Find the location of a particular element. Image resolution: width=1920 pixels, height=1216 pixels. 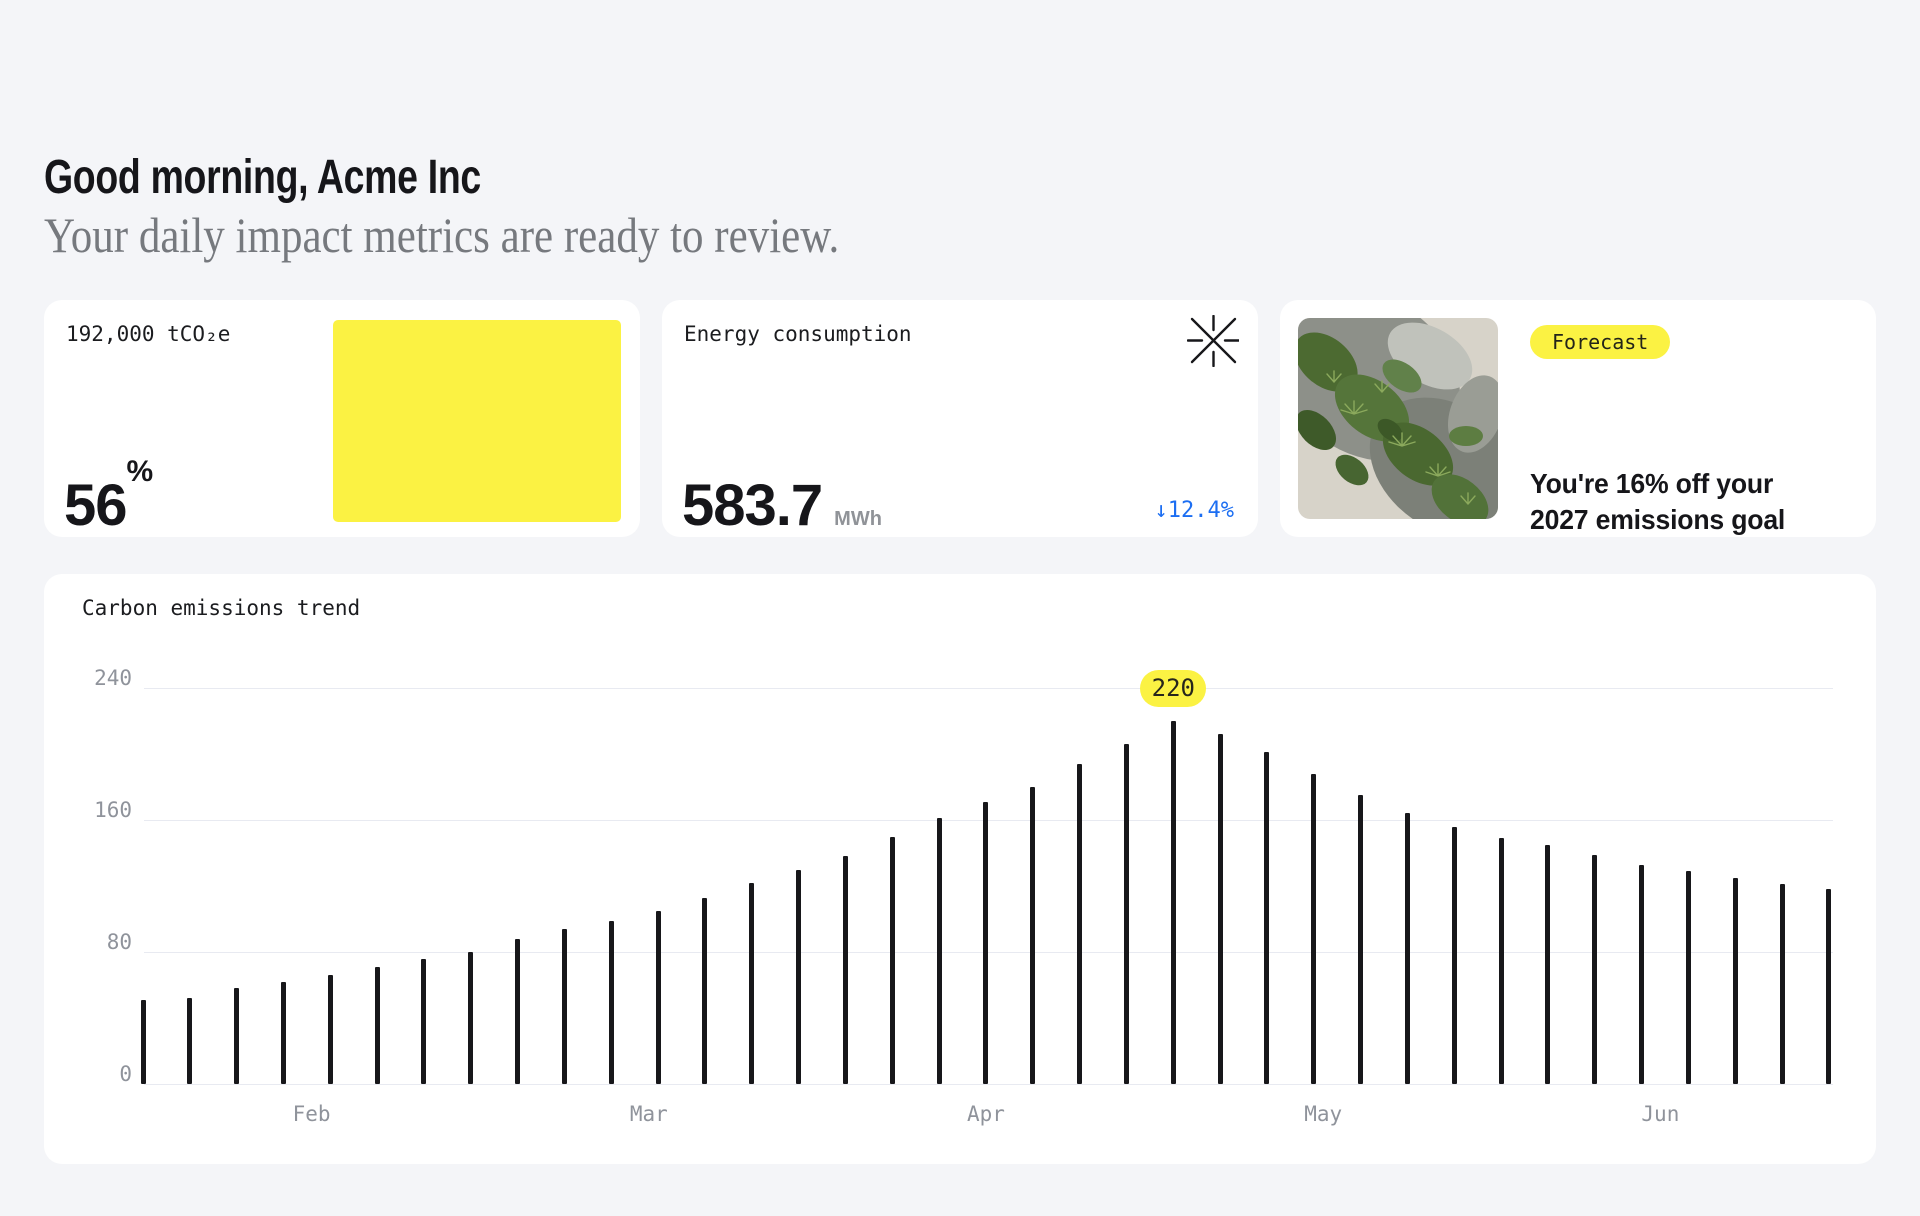

peak-value-badge: 220 is located at coordinates (1173, 688).